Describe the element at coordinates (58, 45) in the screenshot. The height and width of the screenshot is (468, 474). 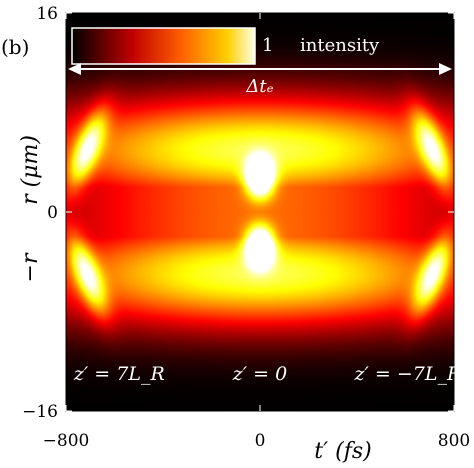
I see `colorbar-min-label: 0` at that location.